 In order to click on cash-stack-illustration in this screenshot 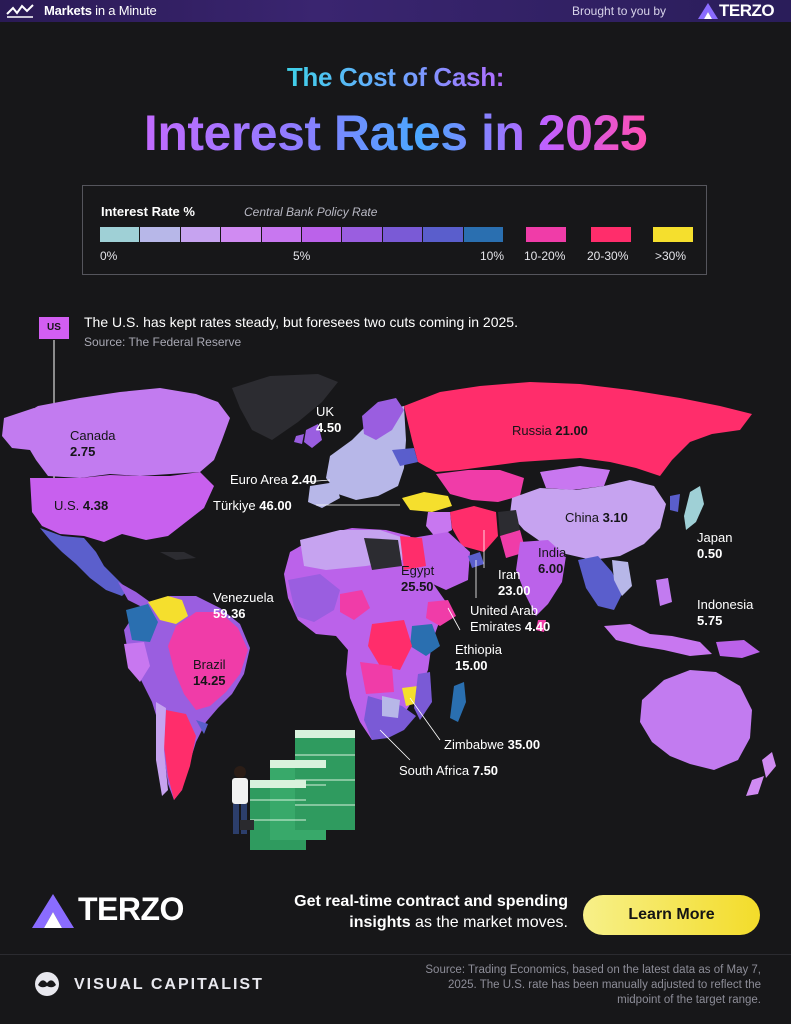, I will do `click(302, 790)`.